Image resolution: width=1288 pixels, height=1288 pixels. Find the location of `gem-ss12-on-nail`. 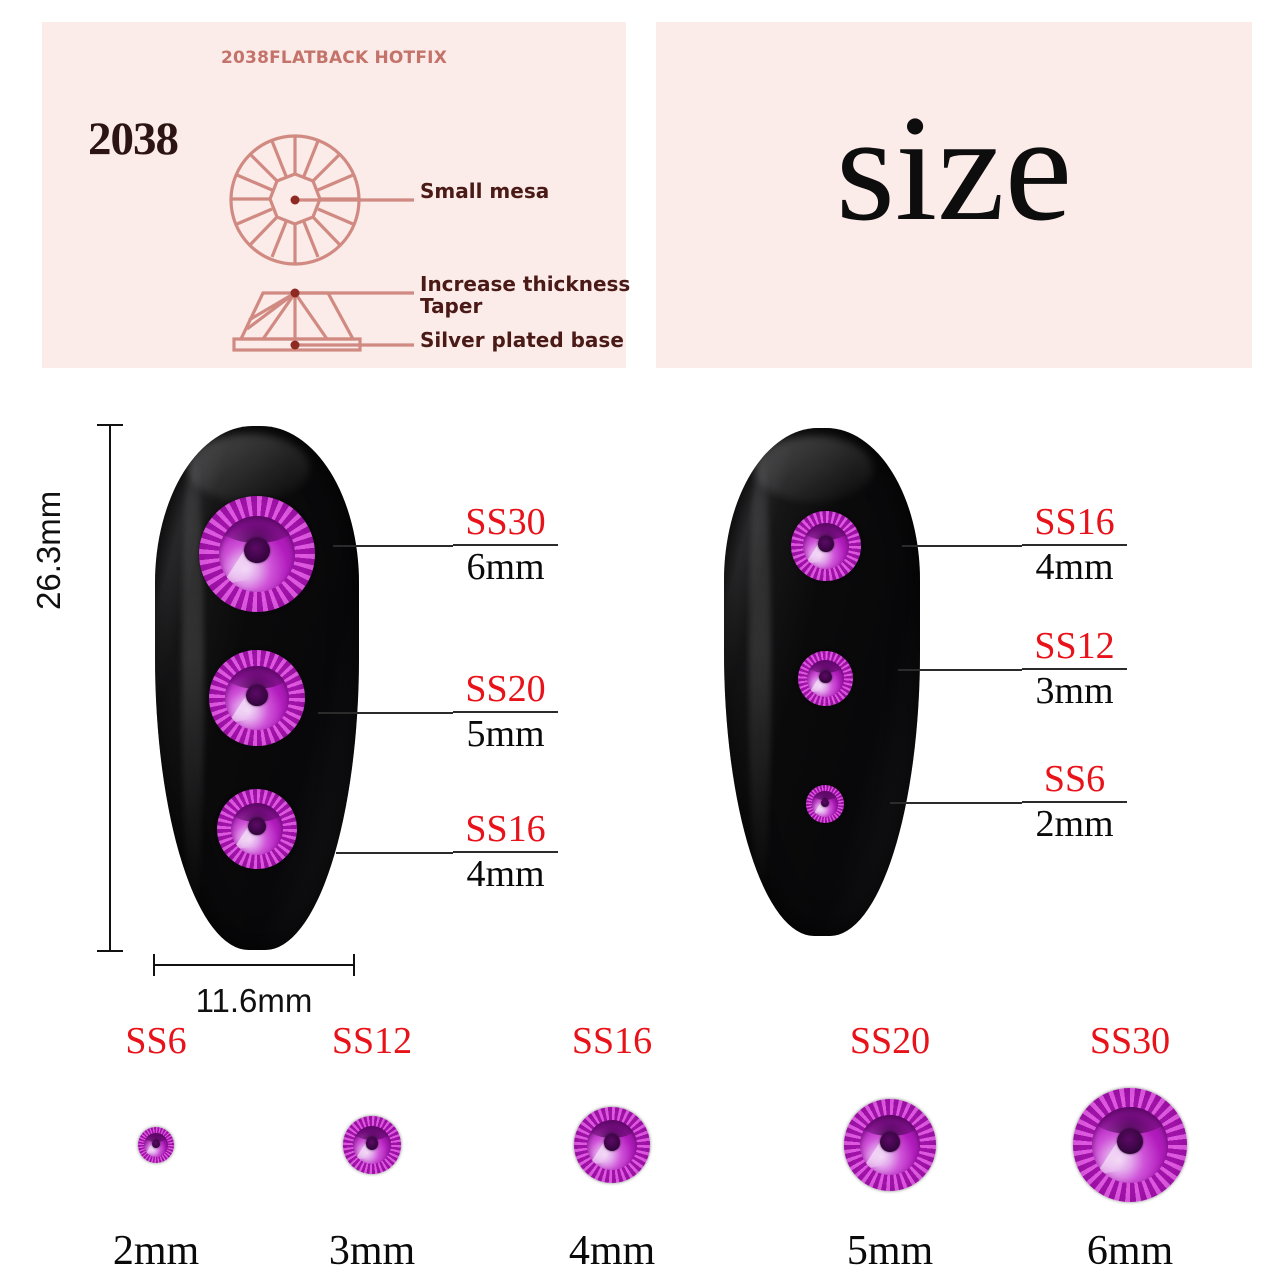

gem-ss12-on-nail is located at coordinates (825, 678).